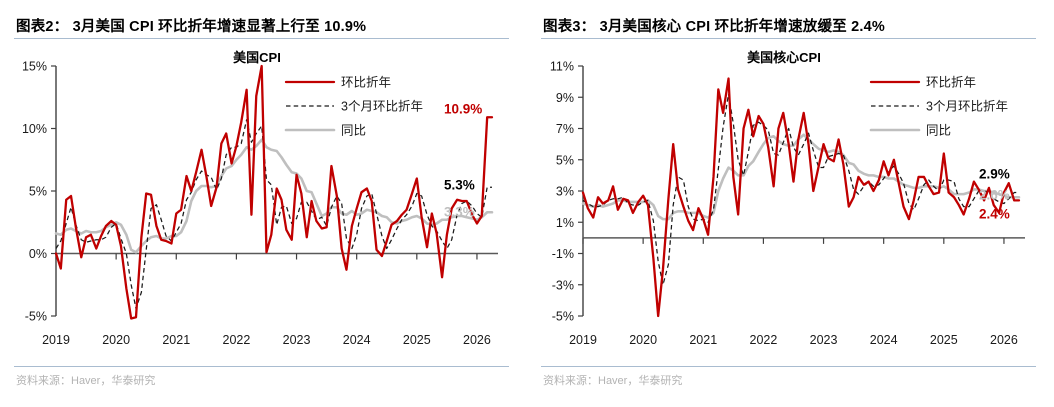 Image resolution: width=1054 pixels, height=407 pixels. Describe the element at coordinates (459, 211) in the screenshot. I see `annotation-value-3.3%: 3.3%` at that location.